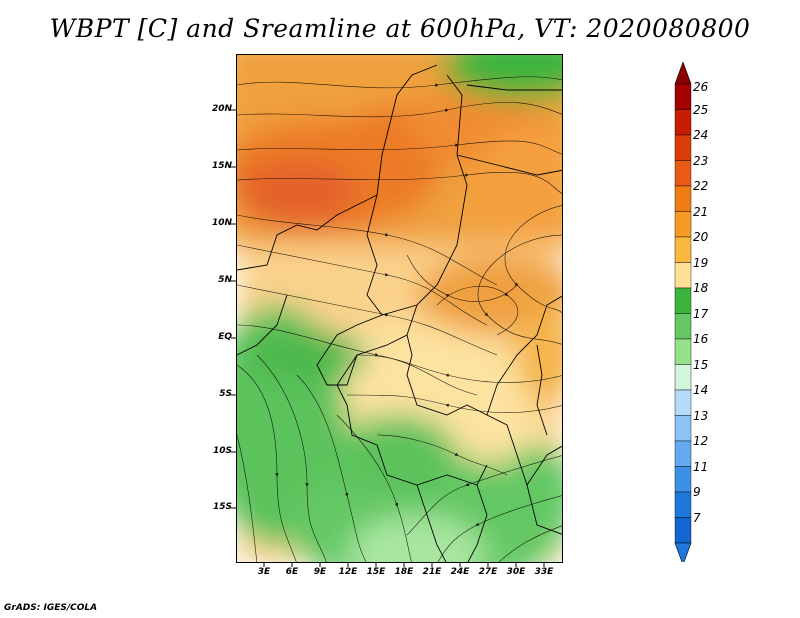 This screenshot has height=618, width=800. I want to click on lon-label: 15E, so click(376, 572).